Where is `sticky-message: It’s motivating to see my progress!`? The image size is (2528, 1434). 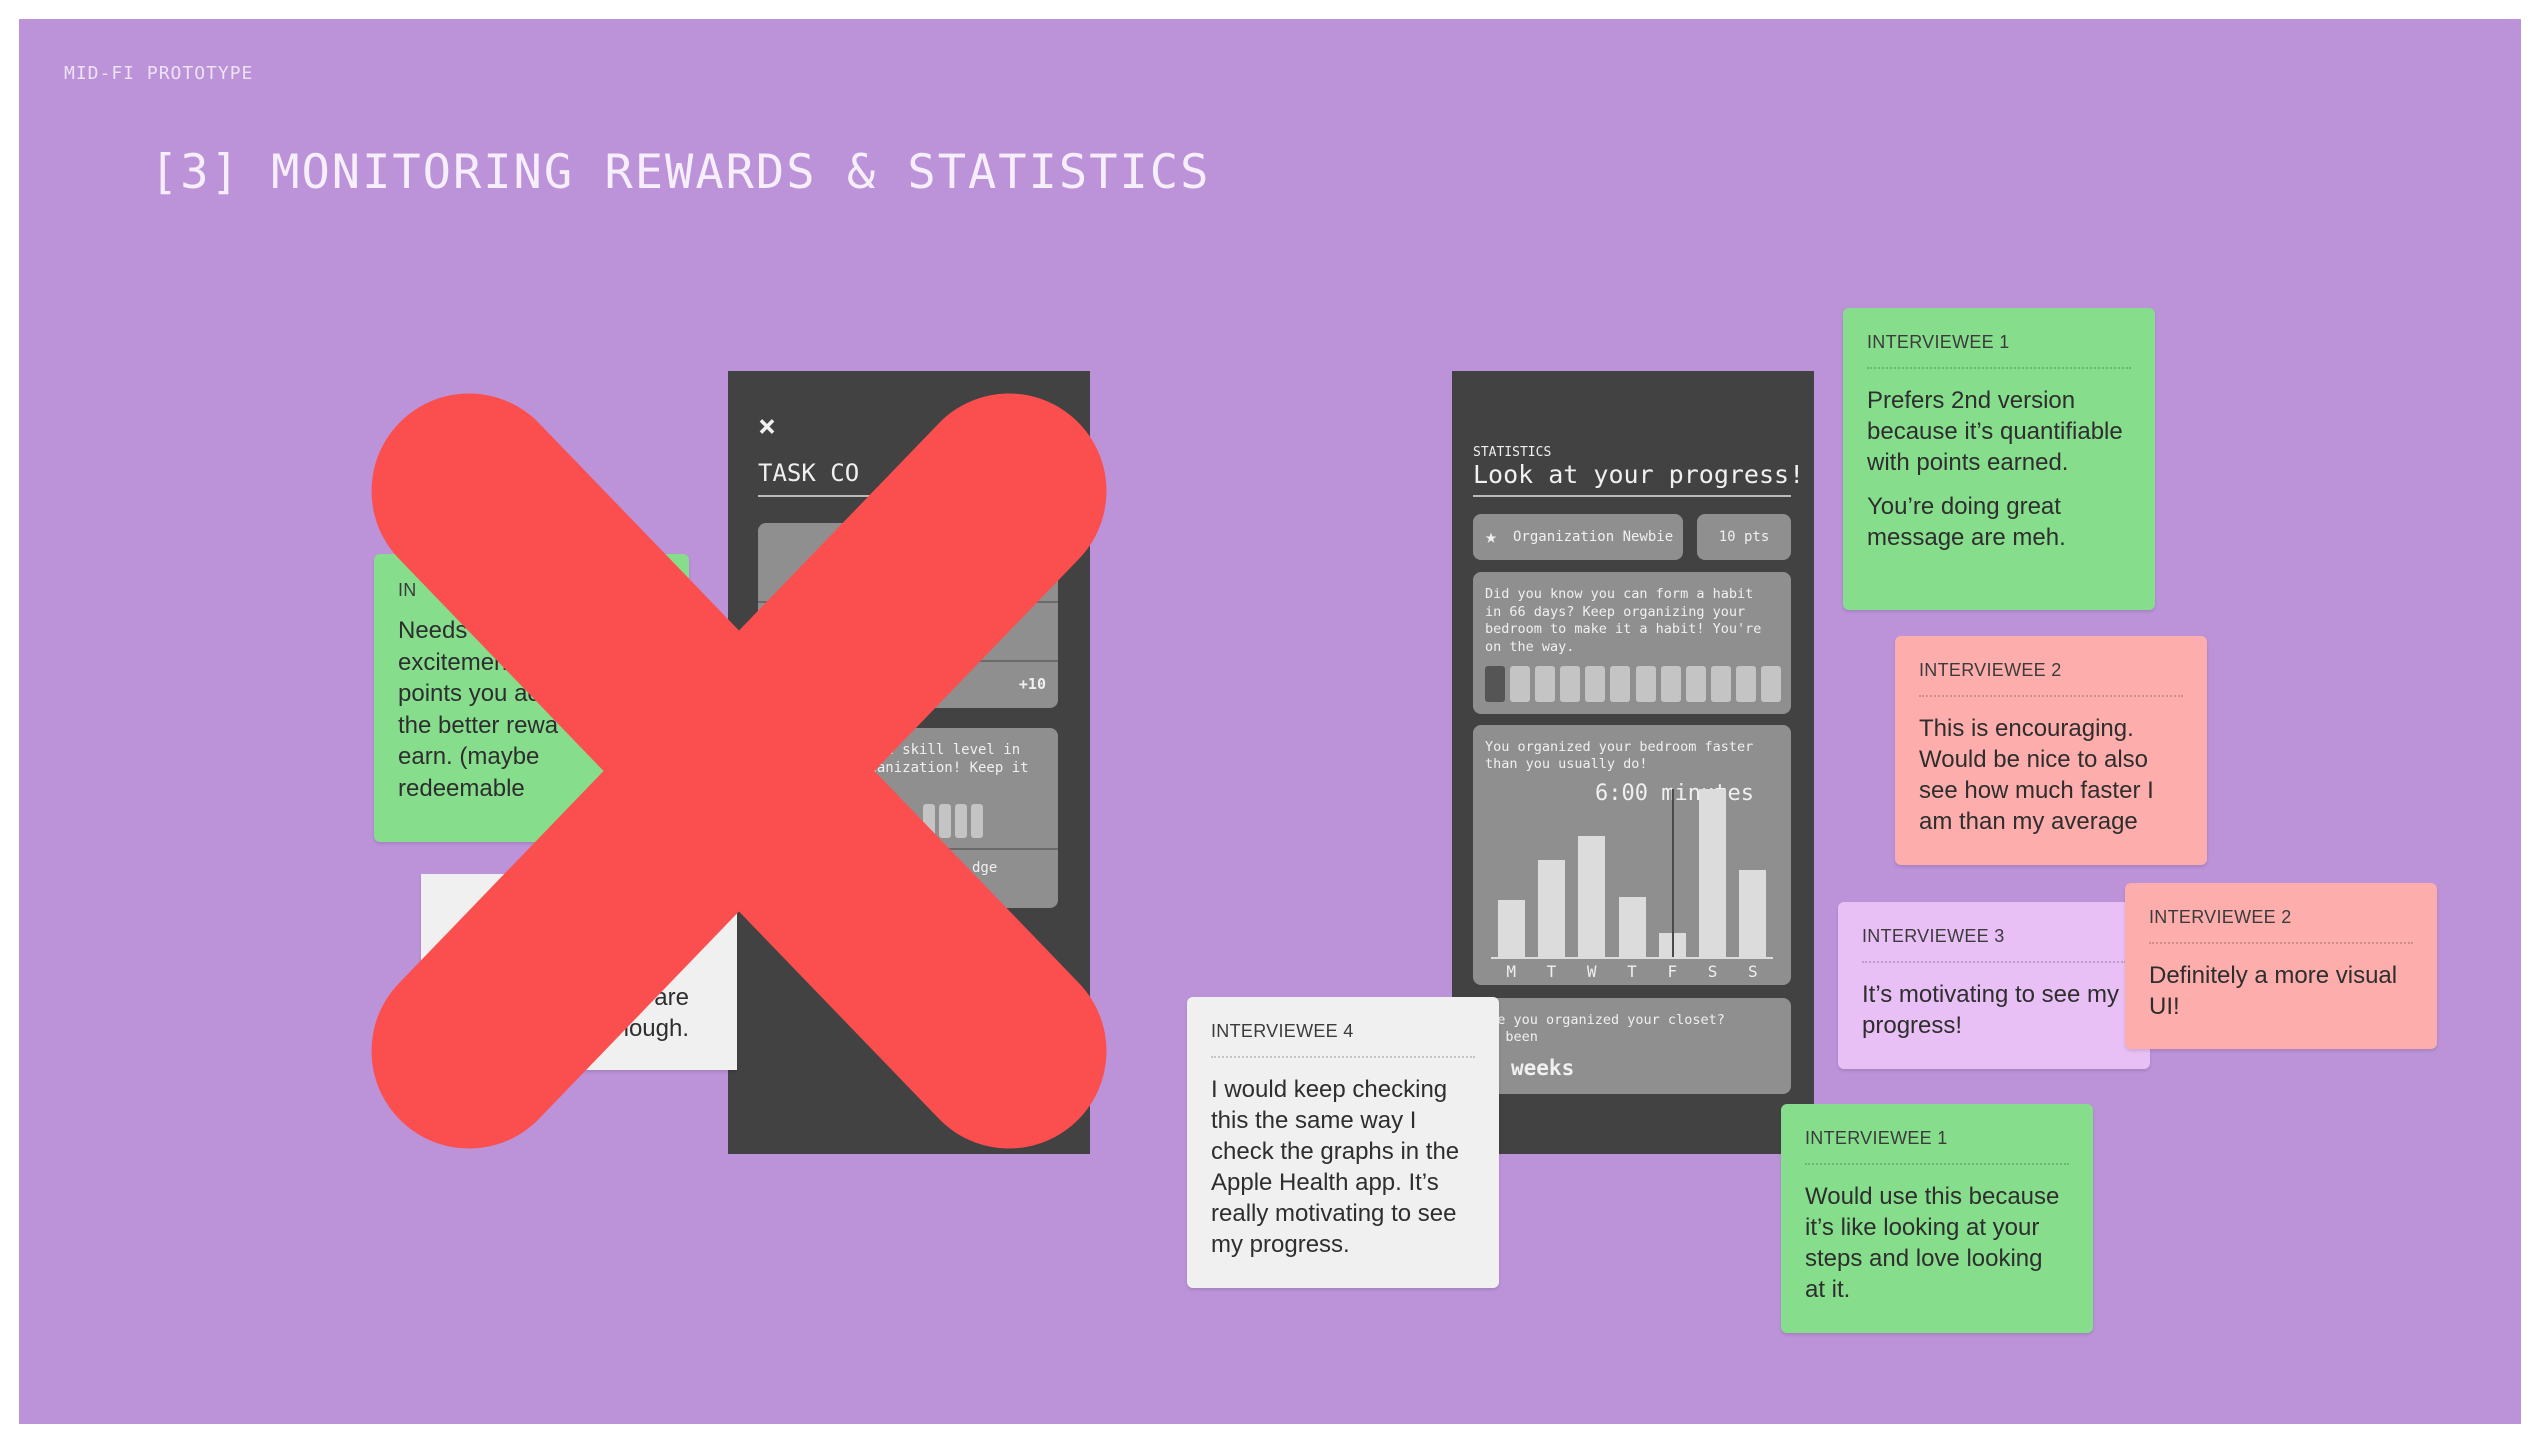
sticky-message: It’s motivating to see my progress! is located at coordinates (1994, 1010).